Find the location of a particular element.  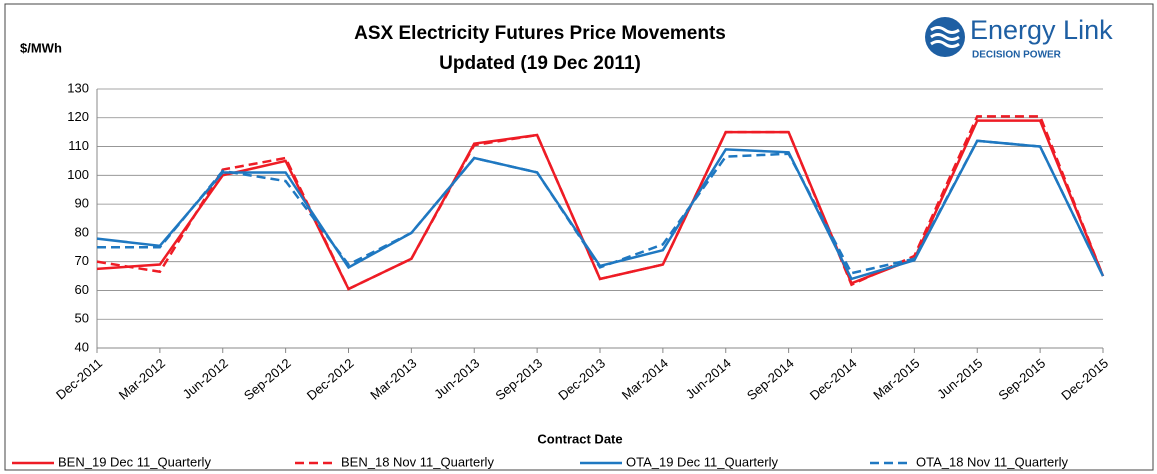

logo: Energy Link DECISION POWER is located at coordinates (1019, 38).